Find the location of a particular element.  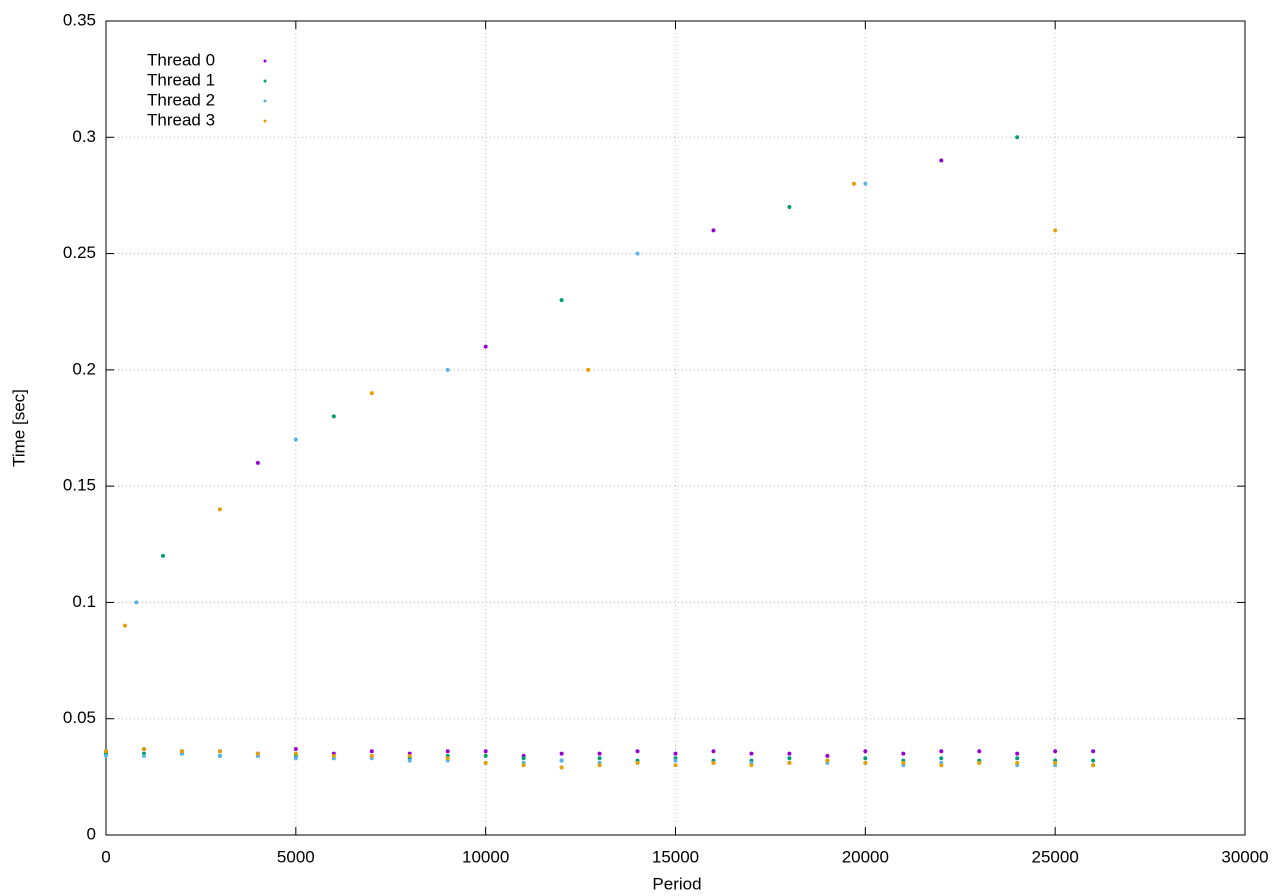

x-axis-label: Period is located at coordinates (676, 883).